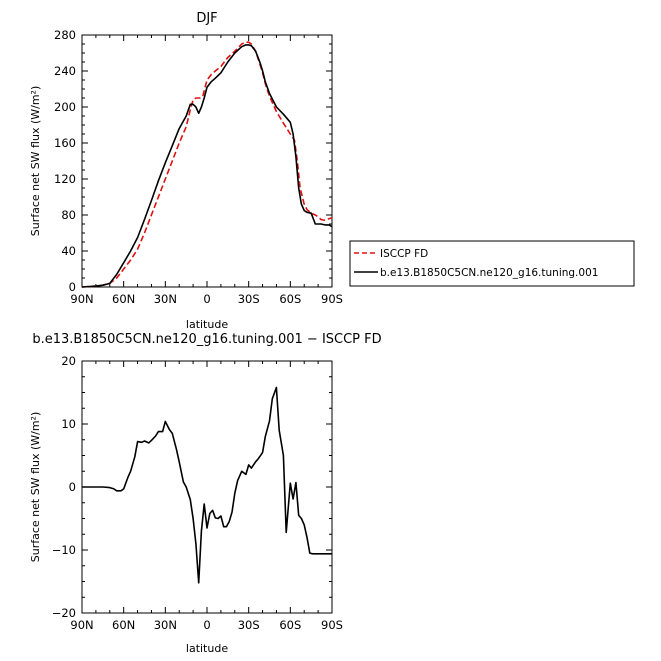 The width and height of the screenshot is (661, 661). Describe the element at coordinates (489, 273) in the screenshot. I see `legend-label-model: b.e13.B1850C5CN.ne120_g16.tuning.001` at that location.